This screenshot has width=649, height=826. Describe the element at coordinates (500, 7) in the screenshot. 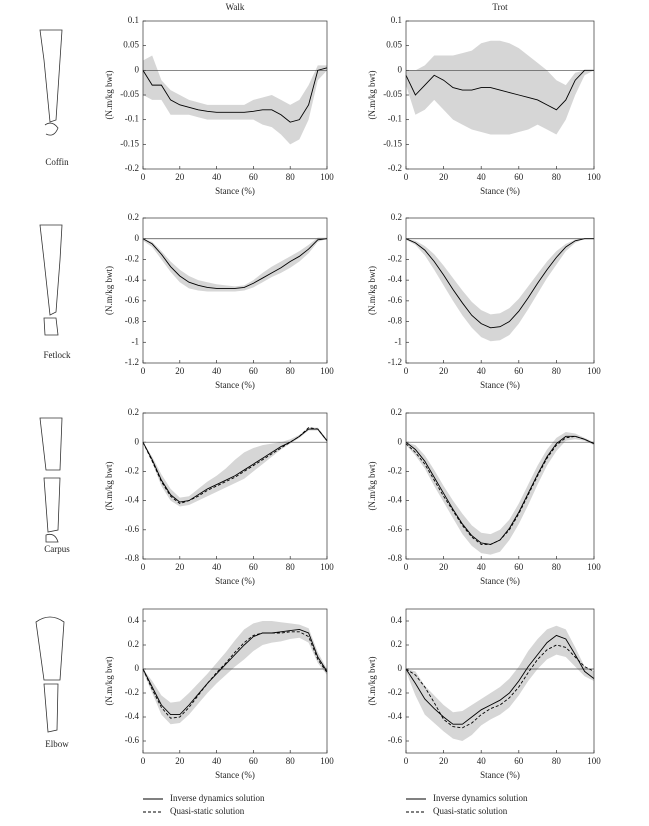

I see `panel-title: Trot` at that location.